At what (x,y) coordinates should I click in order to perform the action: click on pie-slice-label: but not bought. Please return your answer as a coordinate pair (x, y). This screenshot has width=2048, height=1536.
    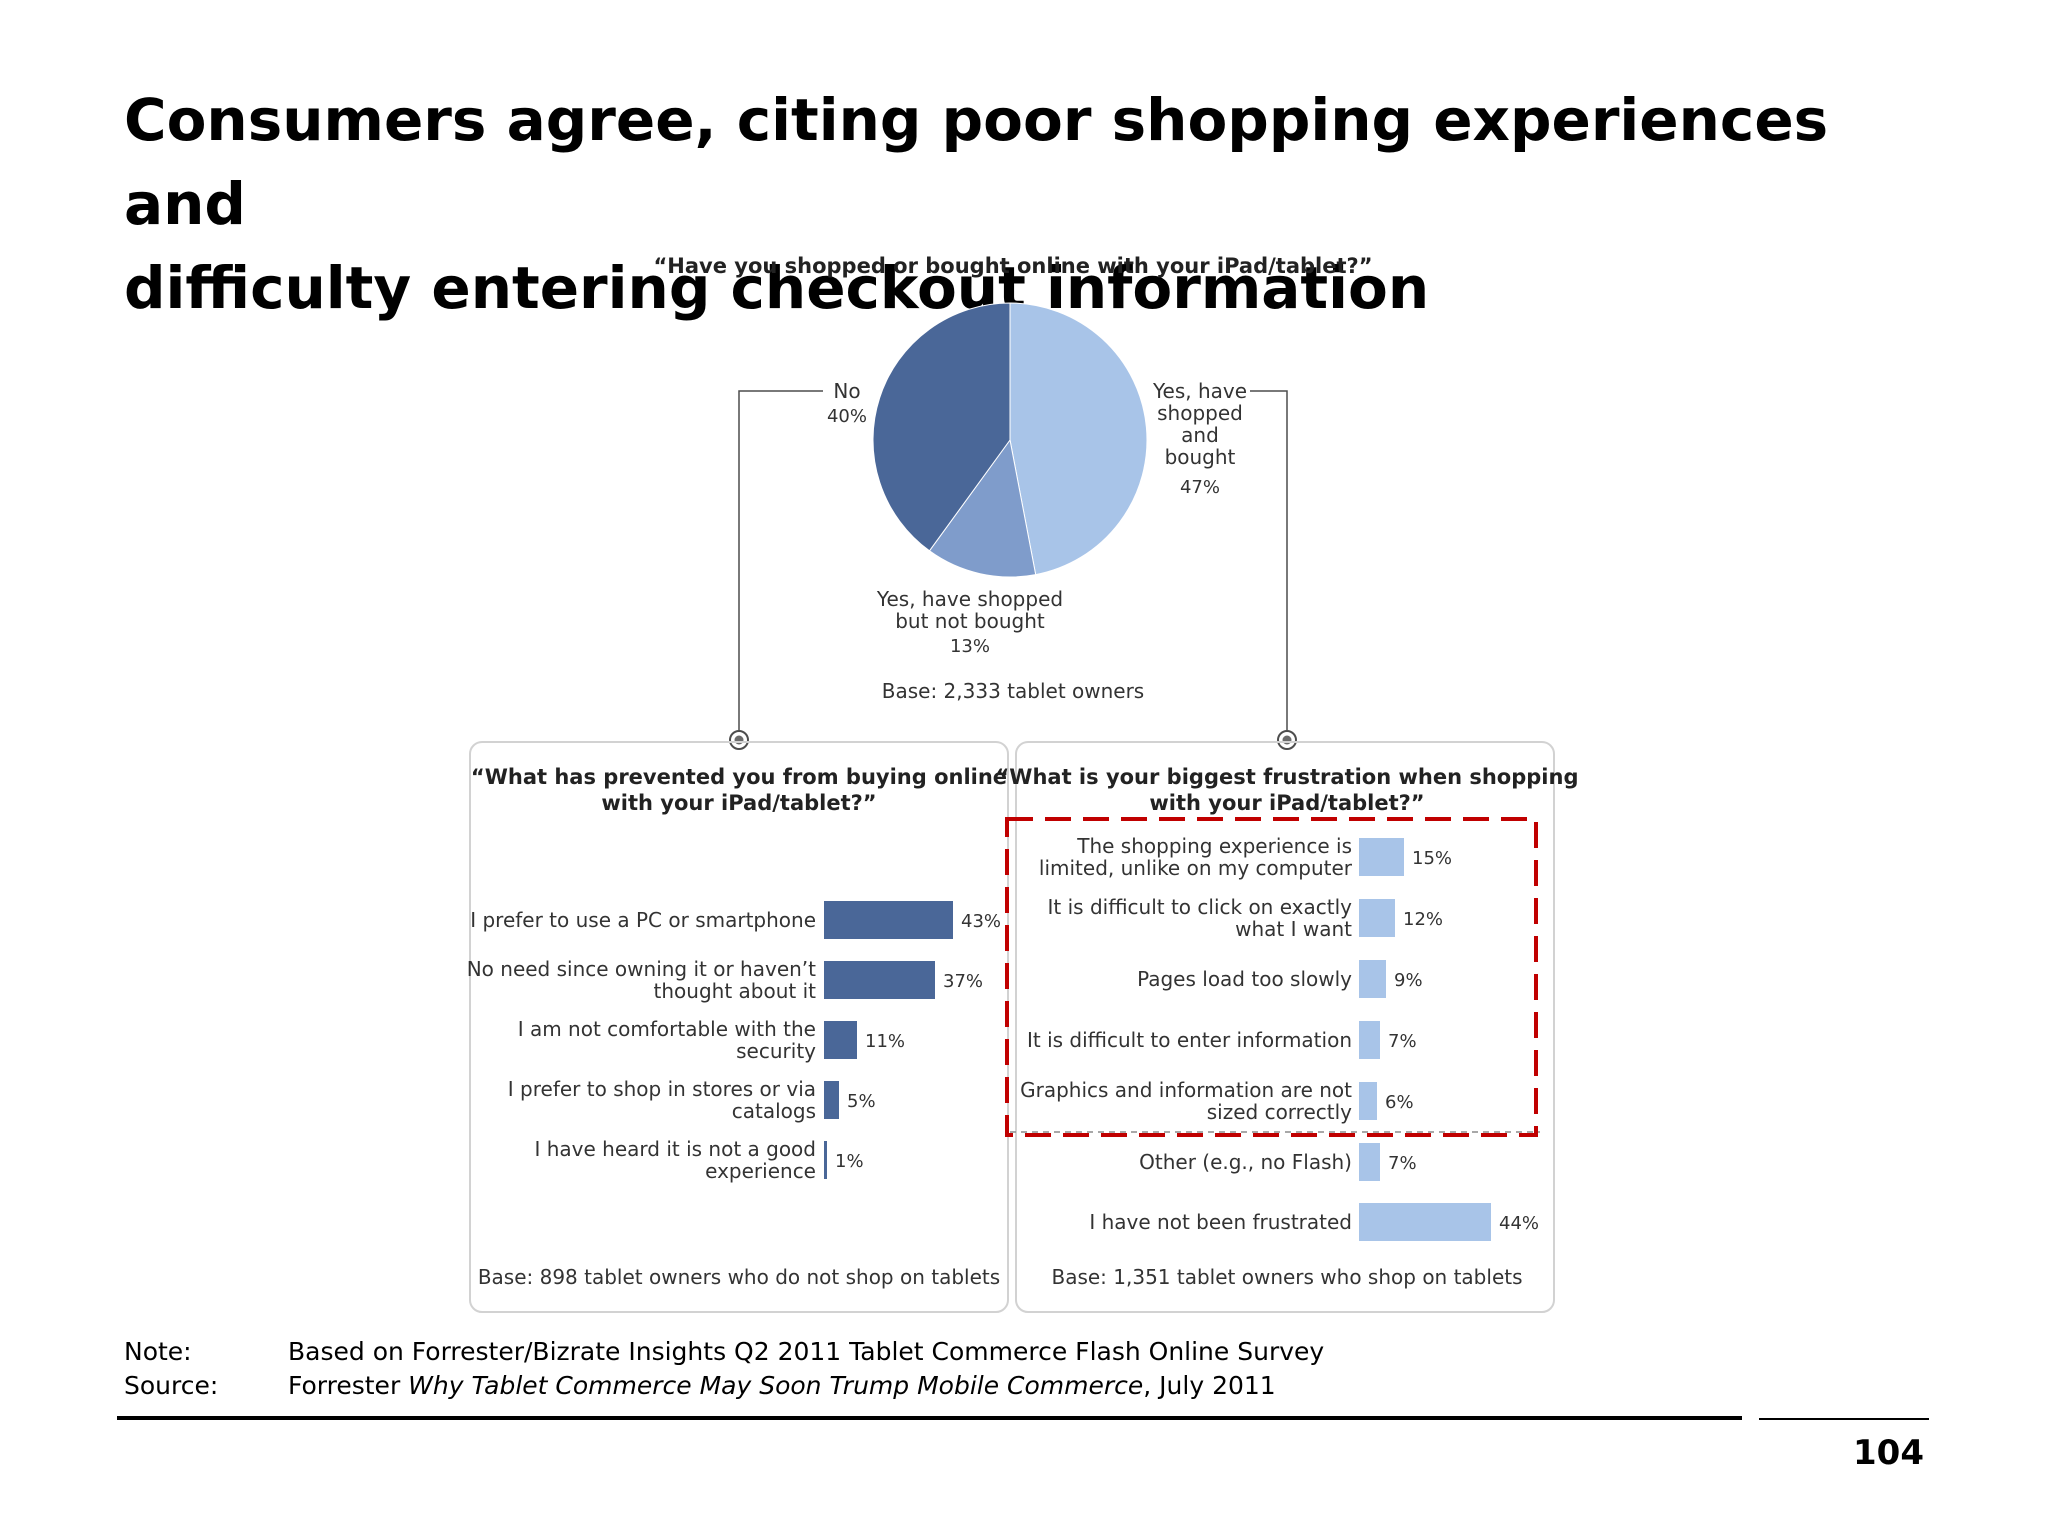
    Looking at the image, I should click on (970, 621).